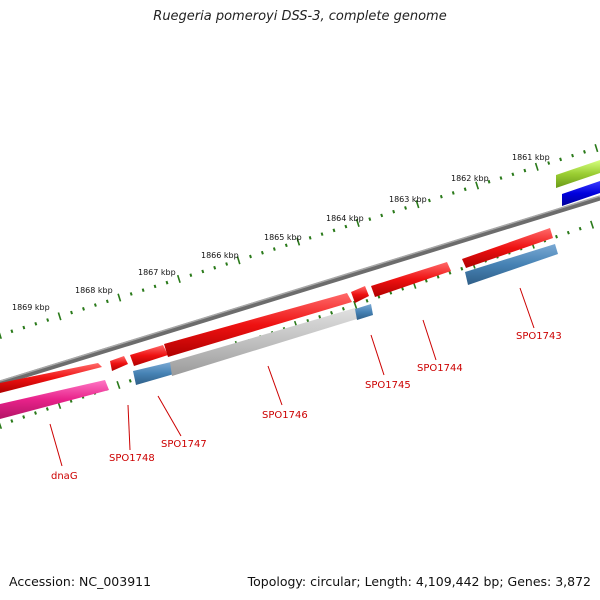  I want to click on kbp-label-1869: 1869 kbp, so click(31, 307).